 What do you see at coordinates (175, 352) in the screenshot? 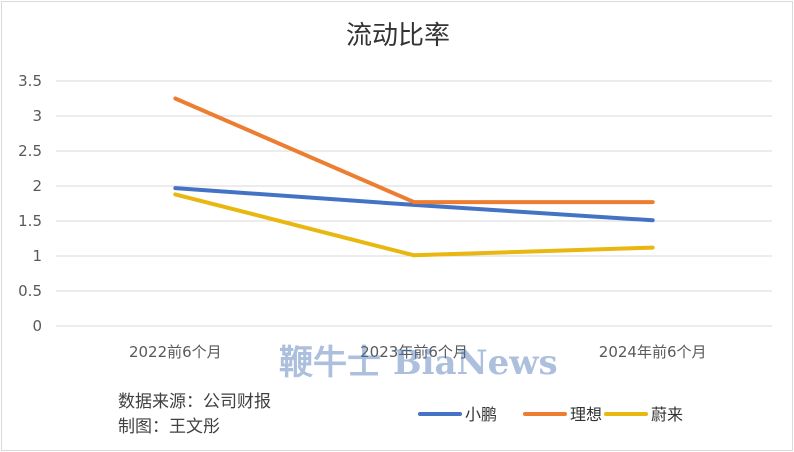
I see `x-tick-label: 2022前6个月` at bounding box center [175, 352].